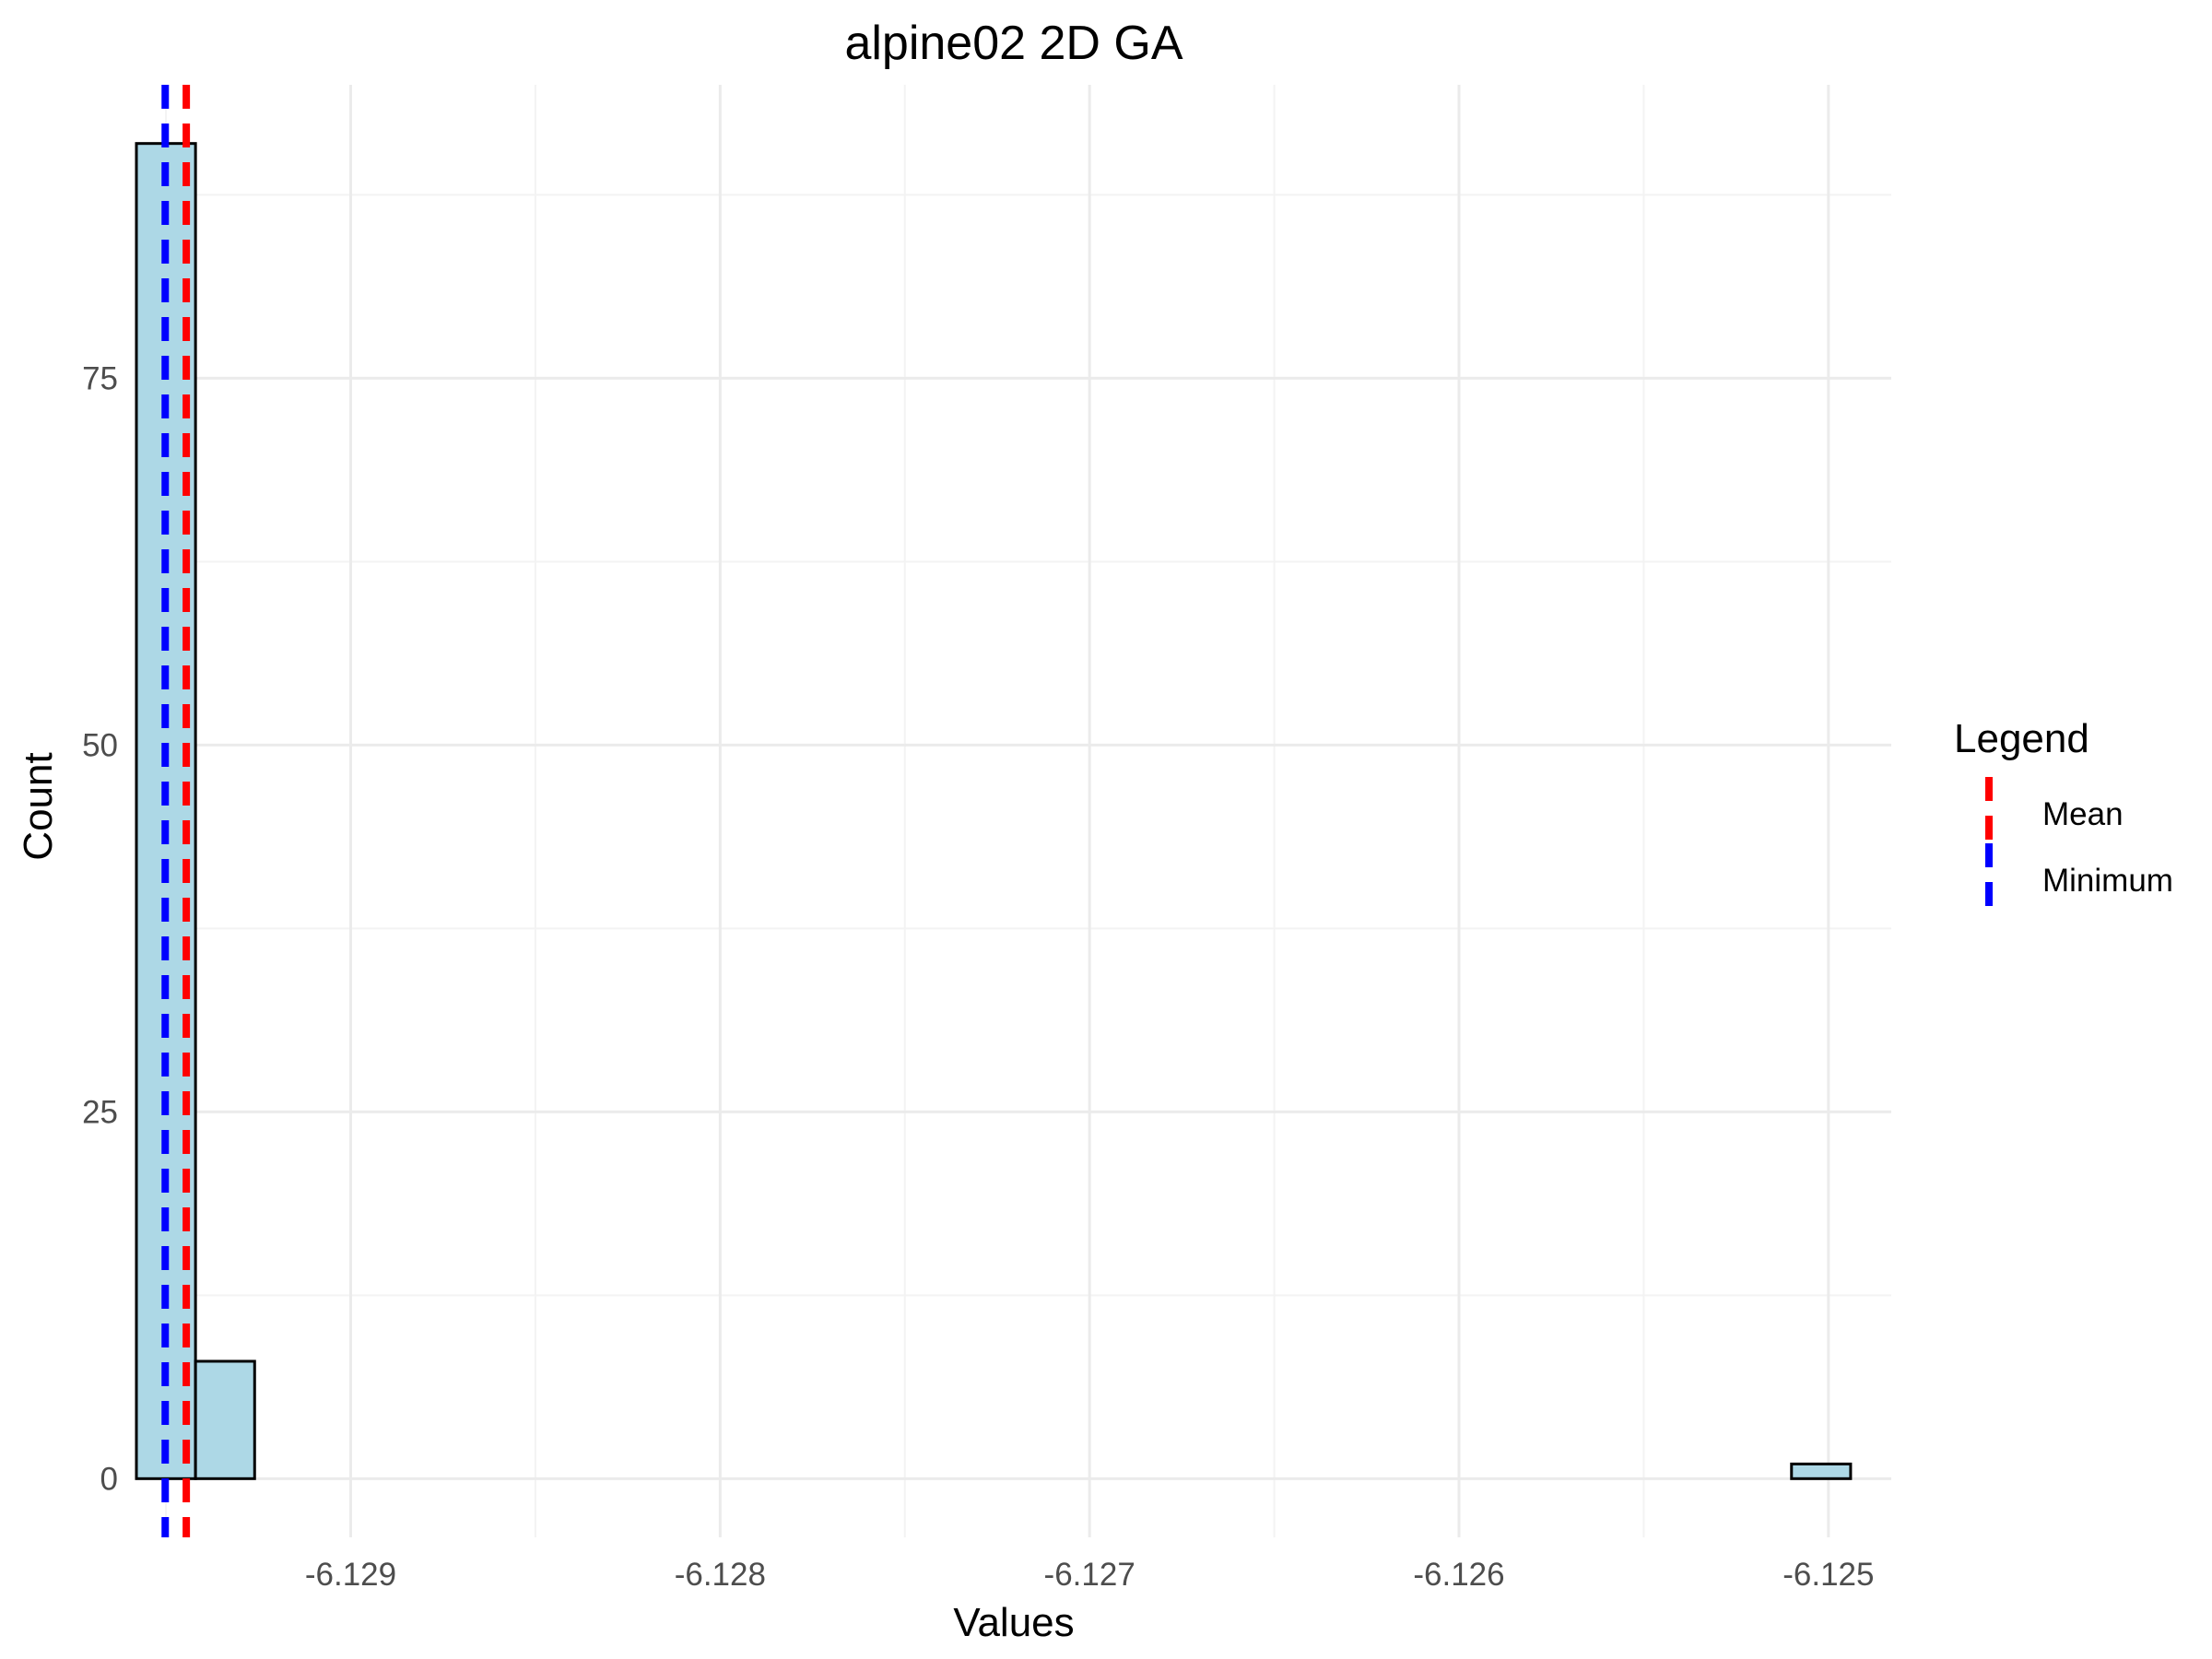 The height and width of the screenshot is (1659, 2212). What do you see at coordinates (100, 1112) in the screenshot?
I see `y-tick-label: 25` at bounding box center [100, 1112].